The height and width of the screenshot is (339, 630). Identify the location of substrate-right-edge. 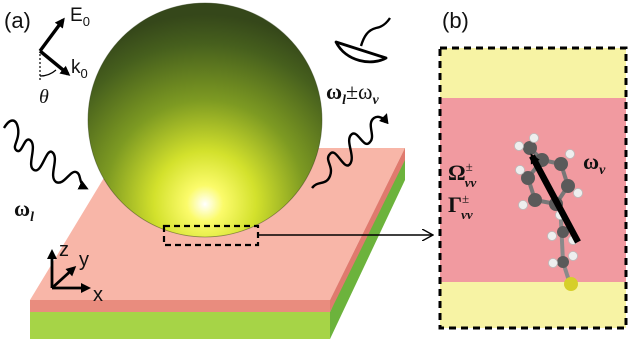
(367, 230).